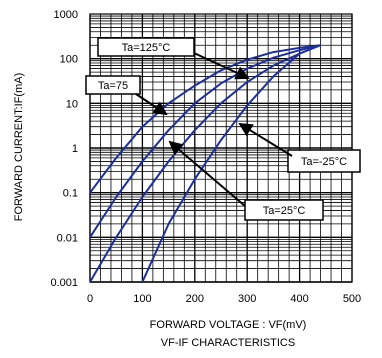 The height and width of the screenshot is (358, 382). Describe the element at coordinates (75, 149) in the screenshot. I see `y-tick-label: 1` at that location.